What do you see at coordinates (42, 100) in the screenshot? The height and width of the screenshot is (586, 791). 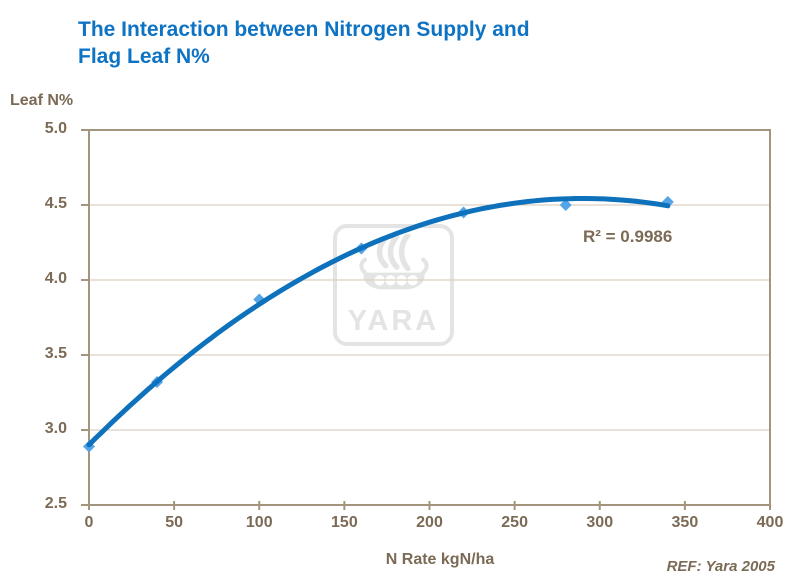 I see `y-axis-title: Leaf N%` at bounding box center [42, 100].